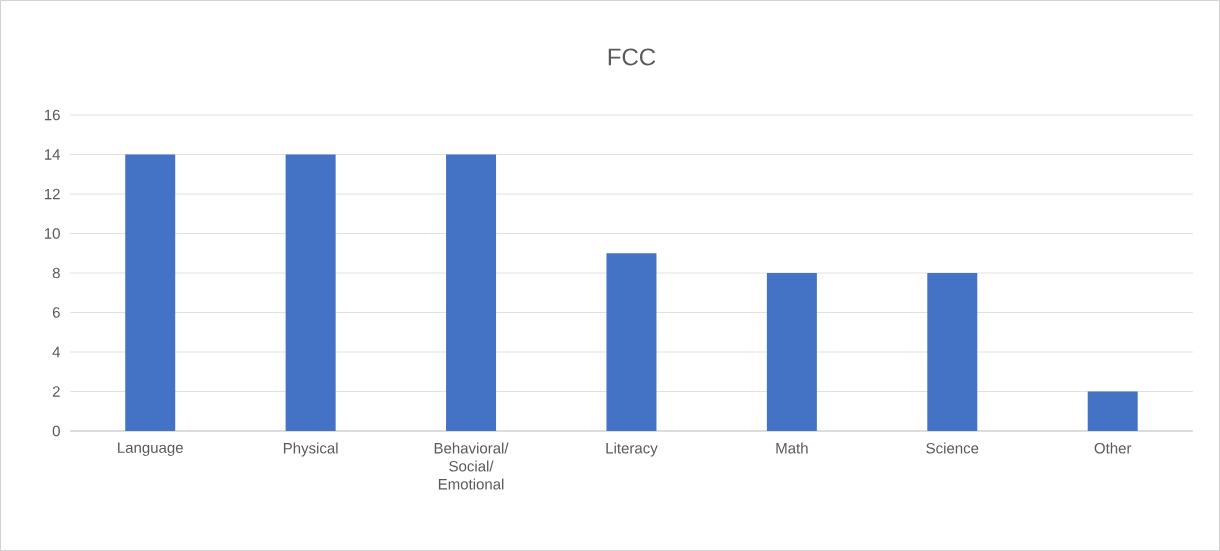 Image resolution: width=1220 pixels, height=551 pixels. I want to click on y-tick-label: 4, so click(56, 352).